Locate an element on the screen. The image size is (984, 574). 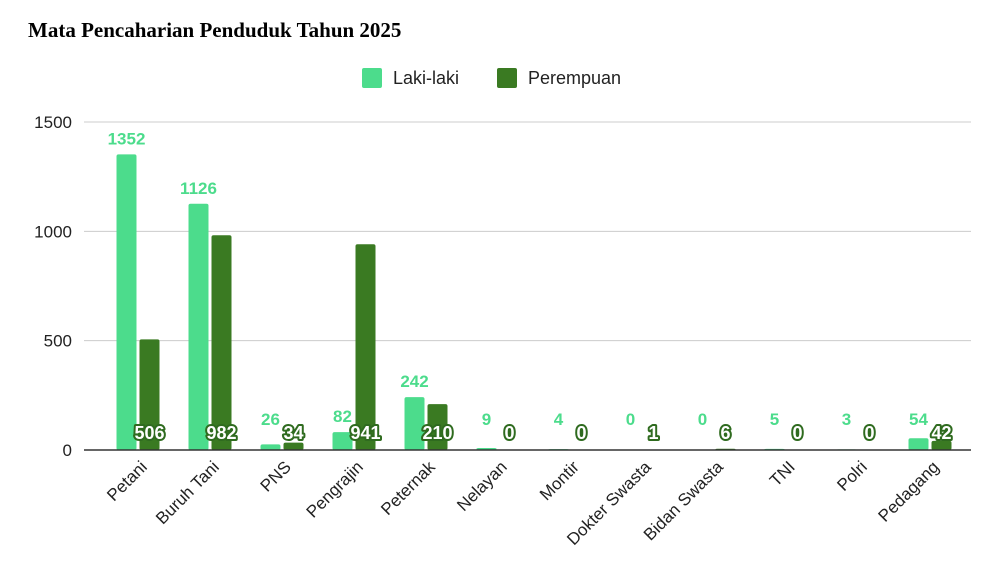
y-axis-ticks: 0 500 1000 1500 is located at coordinates (53, 286).